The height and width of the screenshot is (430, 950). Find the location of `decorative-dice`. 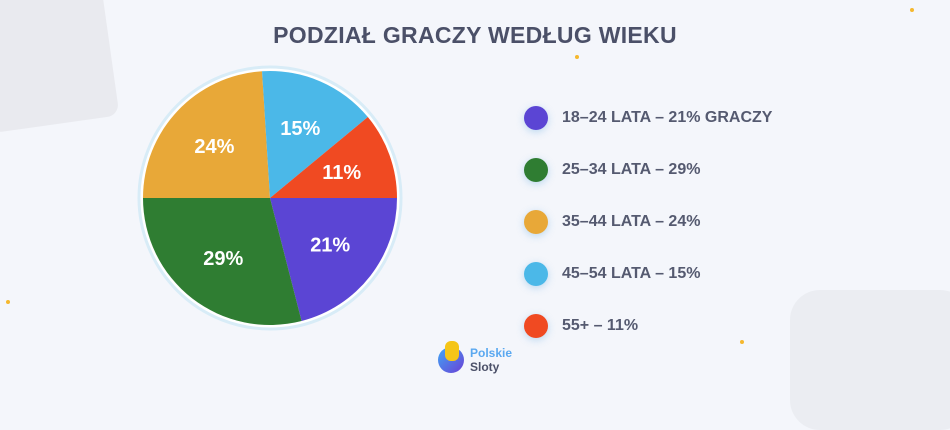

decorative-dice is located at coordinates (870, 360).